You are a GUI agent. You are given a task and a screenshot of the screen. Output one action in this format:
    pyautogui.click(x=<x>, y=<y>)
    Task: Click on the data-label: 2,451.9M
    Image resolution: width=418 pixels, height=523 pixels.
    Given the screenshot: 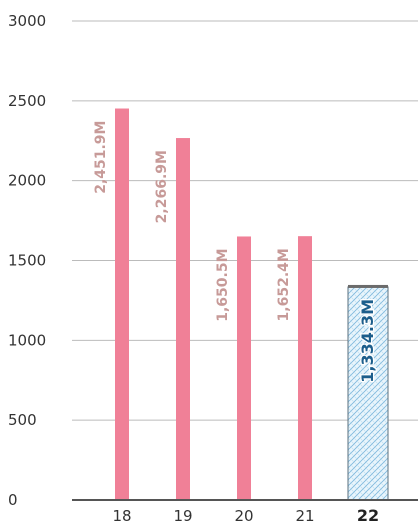 What is the action you would take?
    pyautogui.click(x=101, y=157)
    